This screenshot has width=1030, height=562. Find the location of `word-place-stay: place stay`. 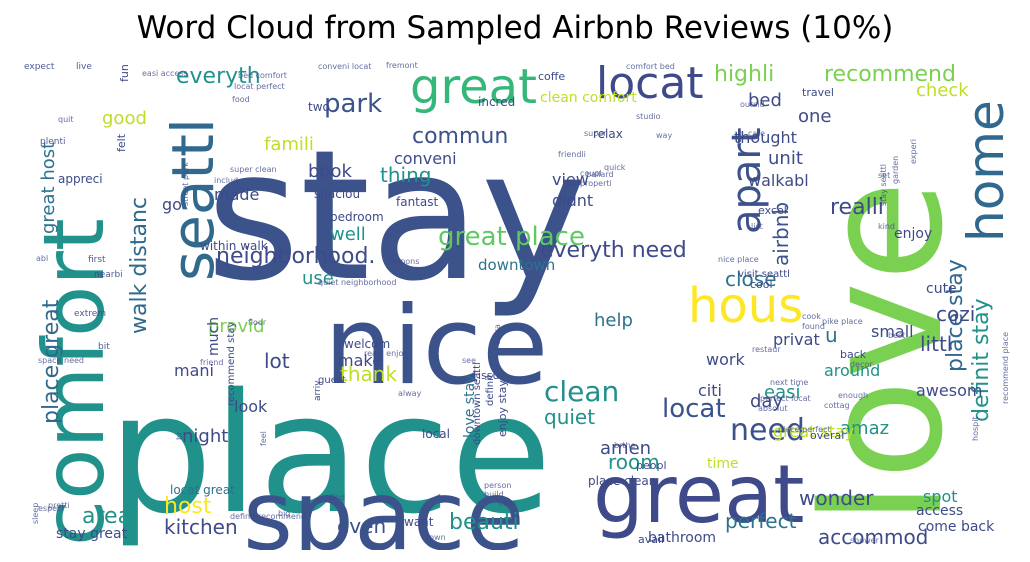

word-place-stay: place stay is located at coordinates (955, 315).